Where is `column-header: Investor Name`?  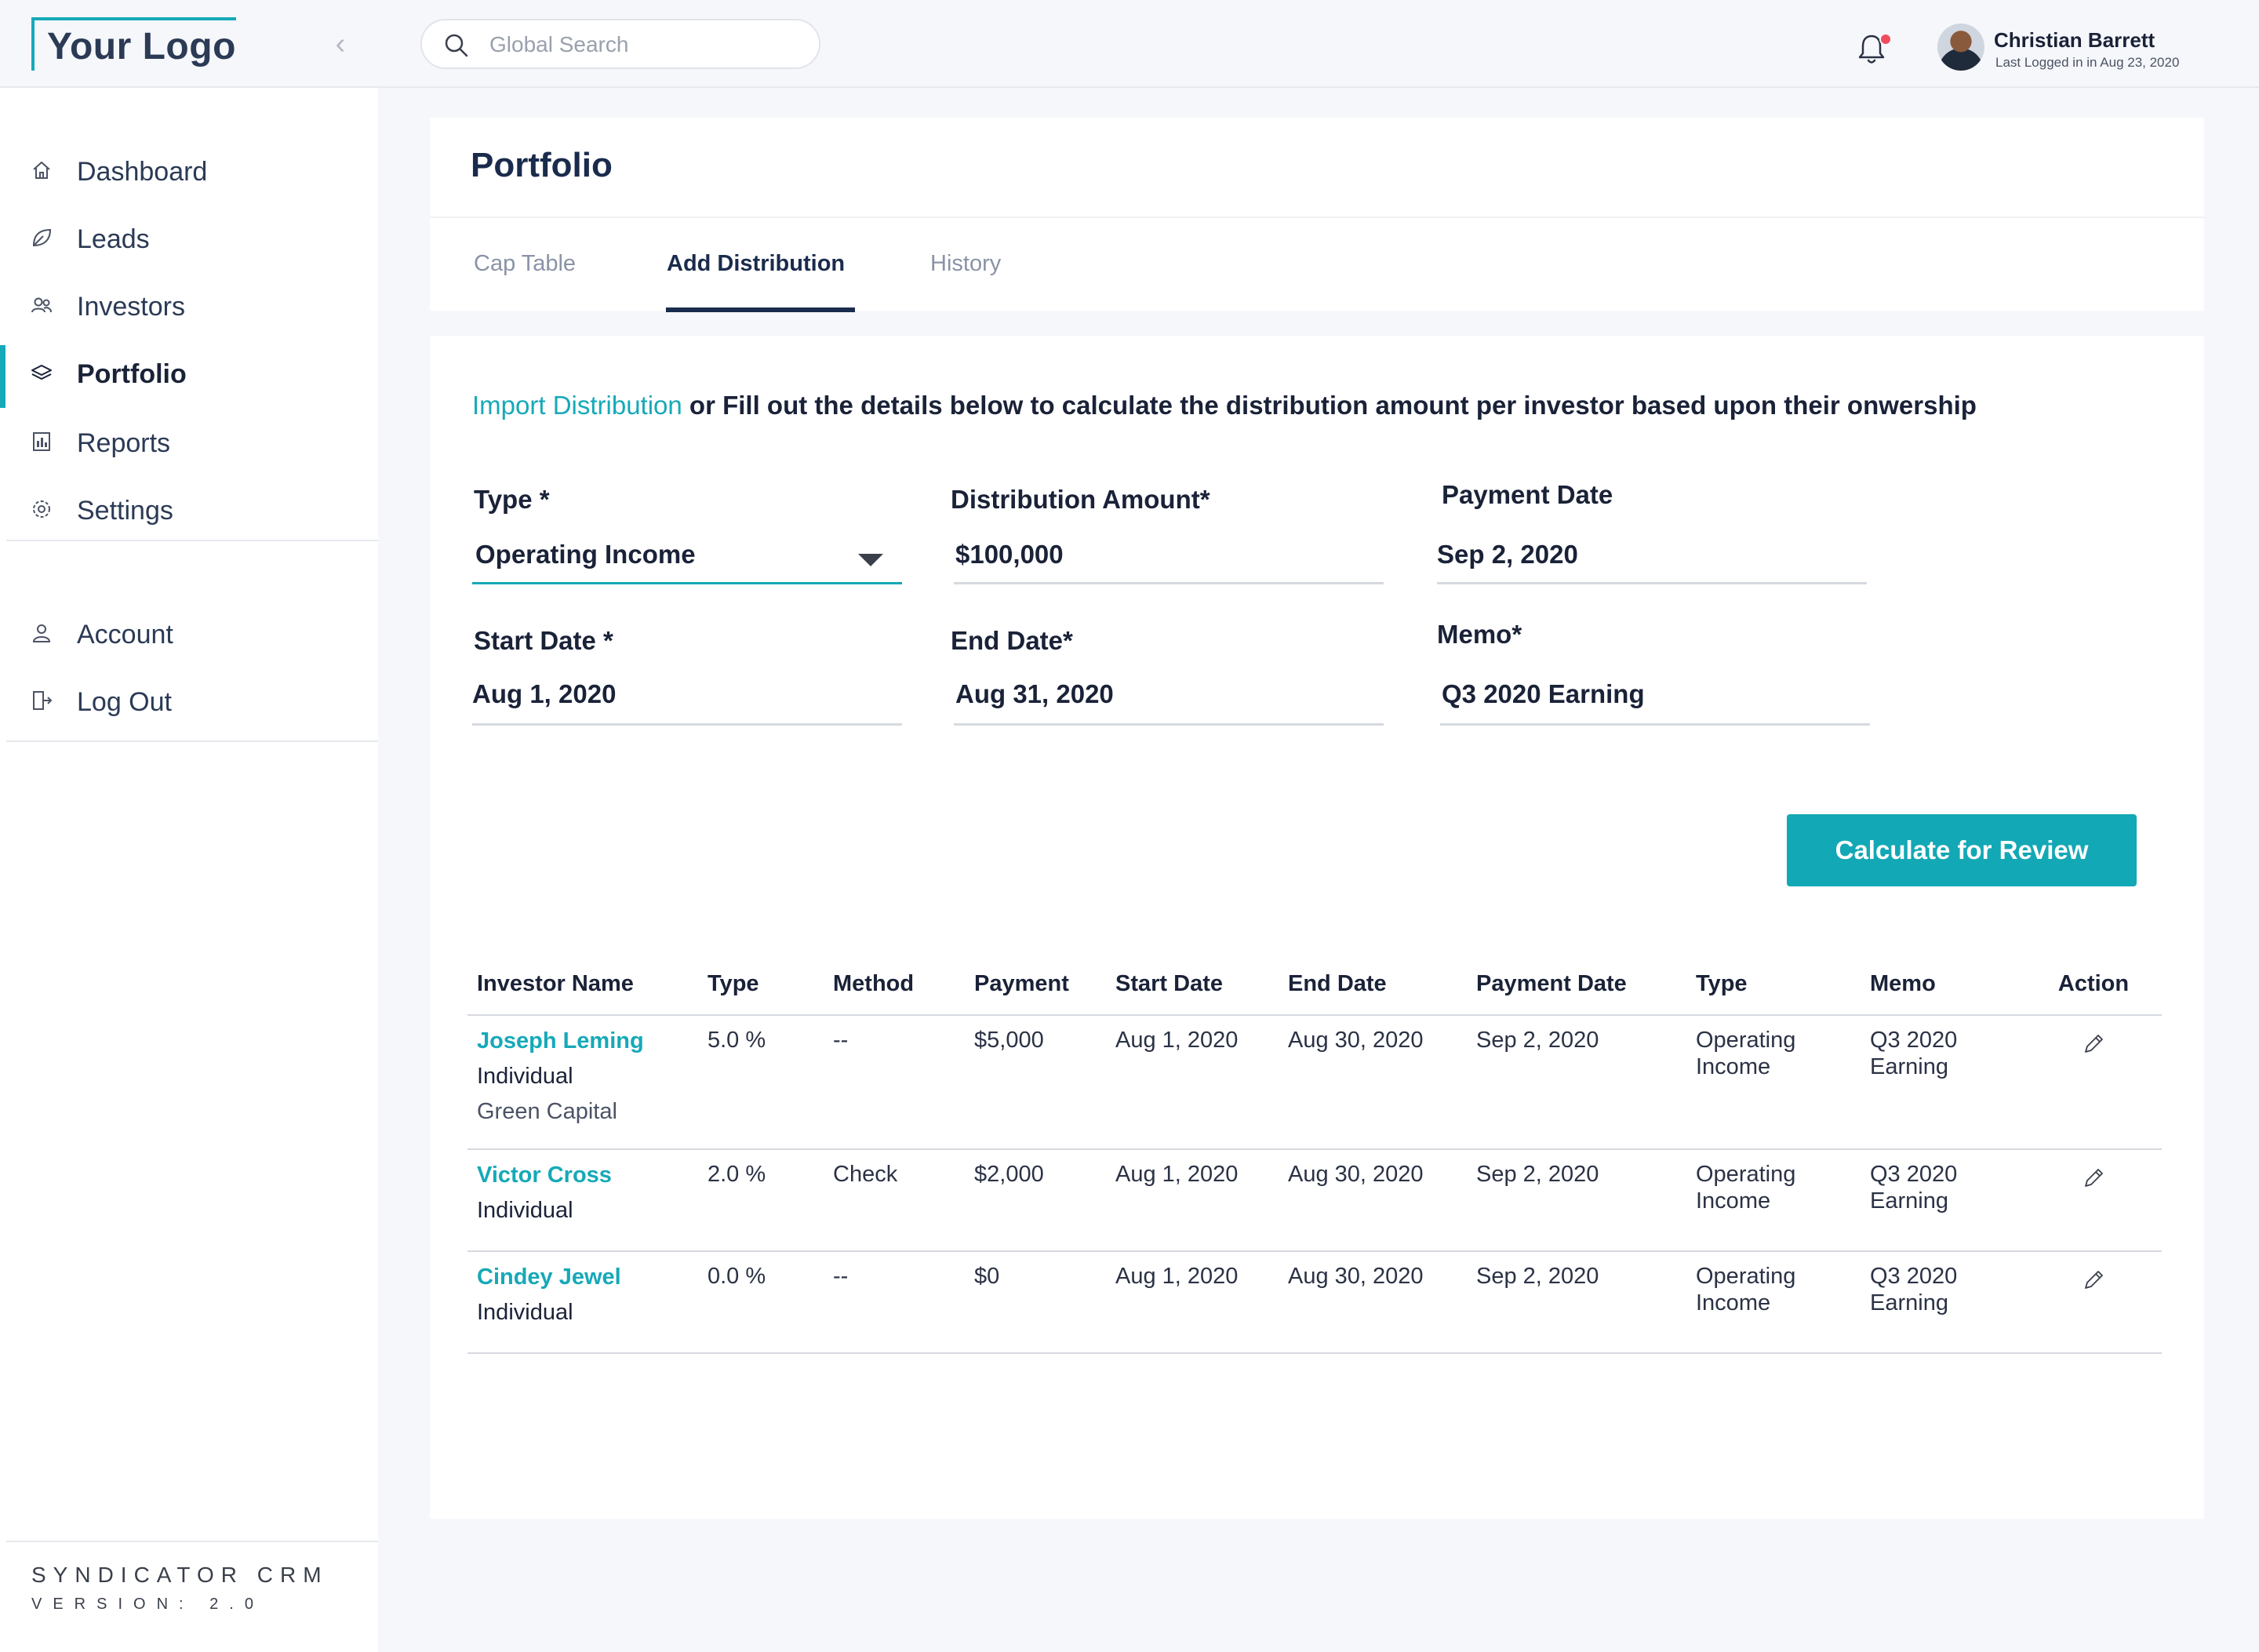 column-header: Investor Name is located at coordinates (582, 985).